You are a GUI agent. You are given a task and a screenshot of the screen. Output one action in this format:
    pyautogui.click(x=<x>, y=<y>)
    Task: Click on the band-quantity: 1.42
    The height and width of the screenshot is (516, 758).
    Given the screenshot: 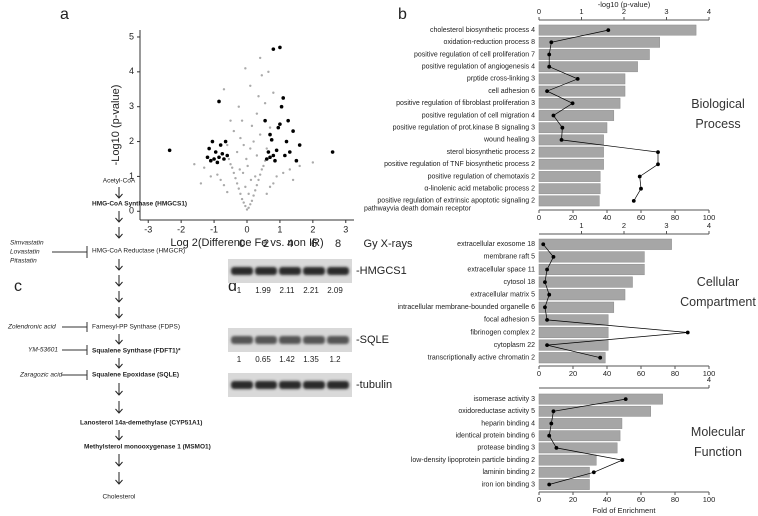 What is the action you would take?
    pyautogui.click(x=287, y=359)
    